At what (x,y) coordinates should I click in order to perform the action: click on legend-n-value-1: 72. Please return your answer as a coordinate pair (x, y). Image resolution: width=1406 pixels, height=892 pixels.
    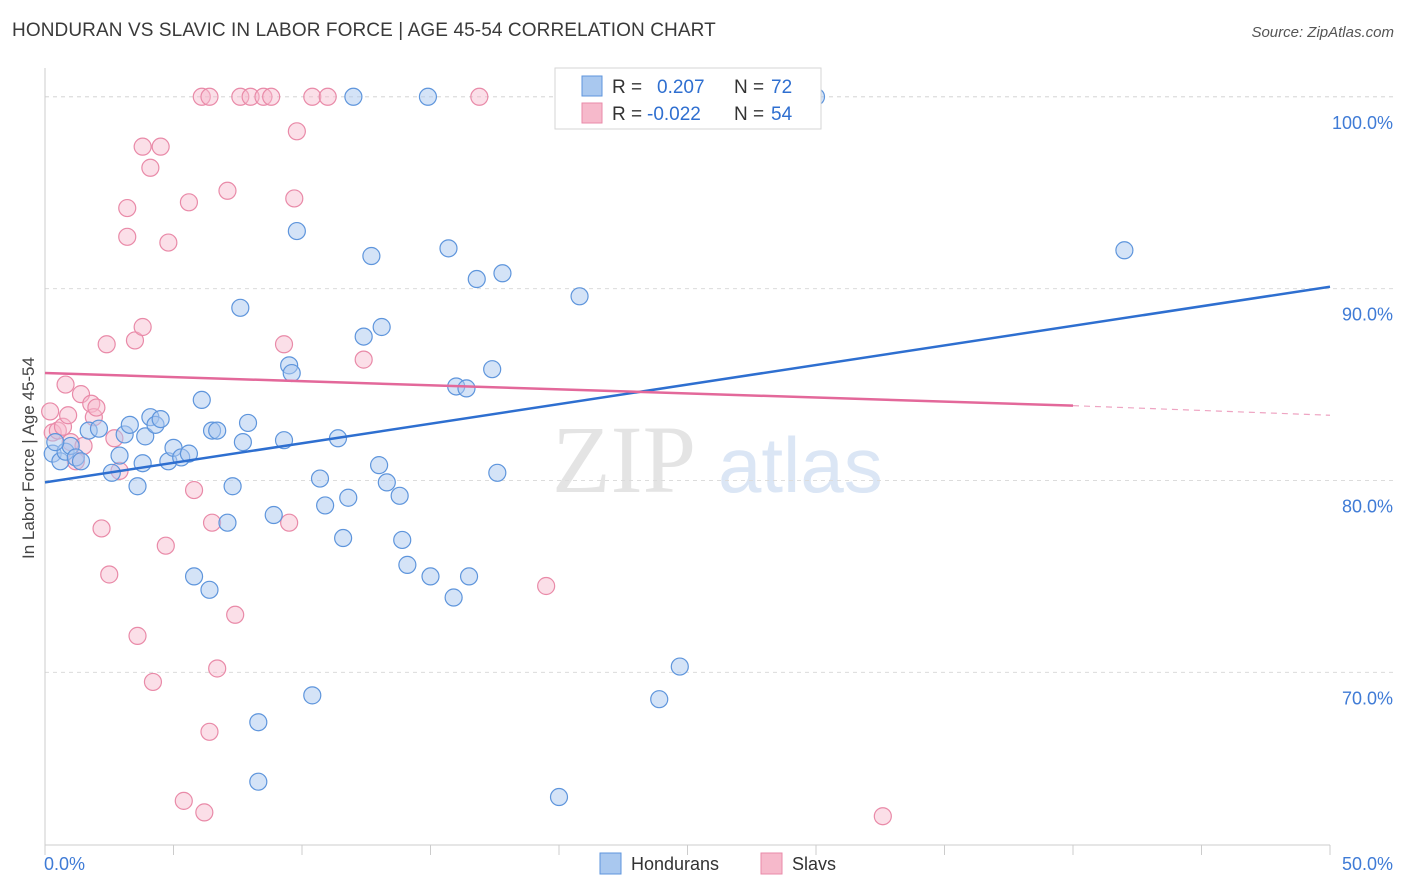
    Looking at the image, I should click on (781, 87).